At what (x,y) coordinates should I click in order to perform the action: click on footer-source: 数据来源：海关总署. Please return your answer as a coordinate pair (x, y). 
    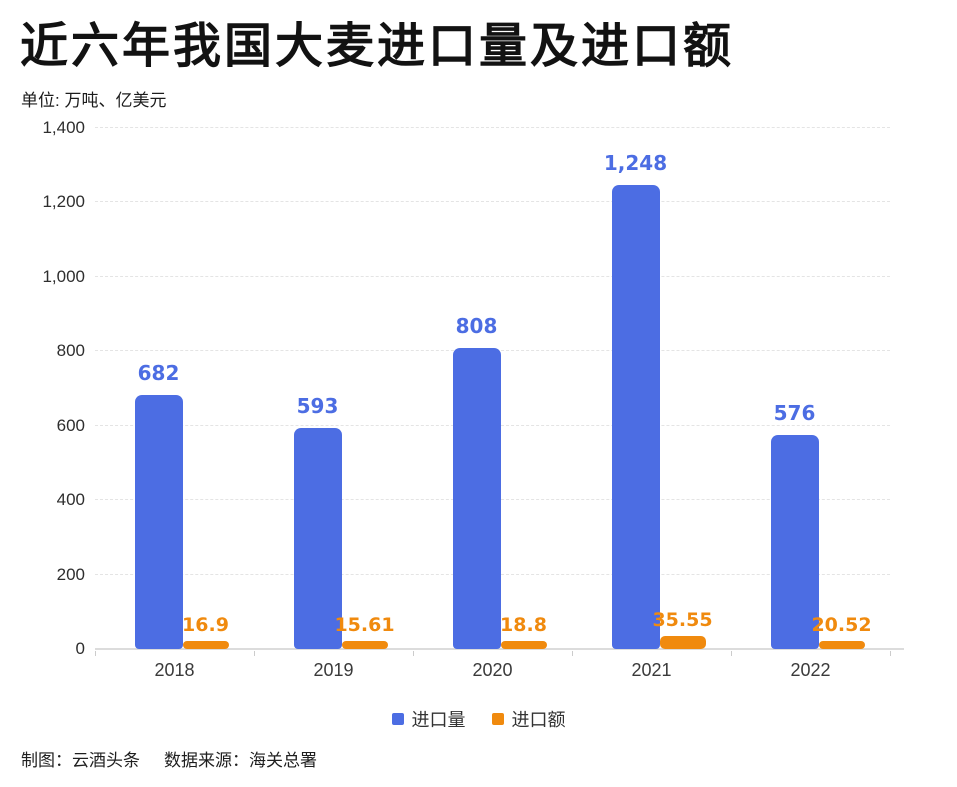
    Looking at the image, I should click on (240, 760).